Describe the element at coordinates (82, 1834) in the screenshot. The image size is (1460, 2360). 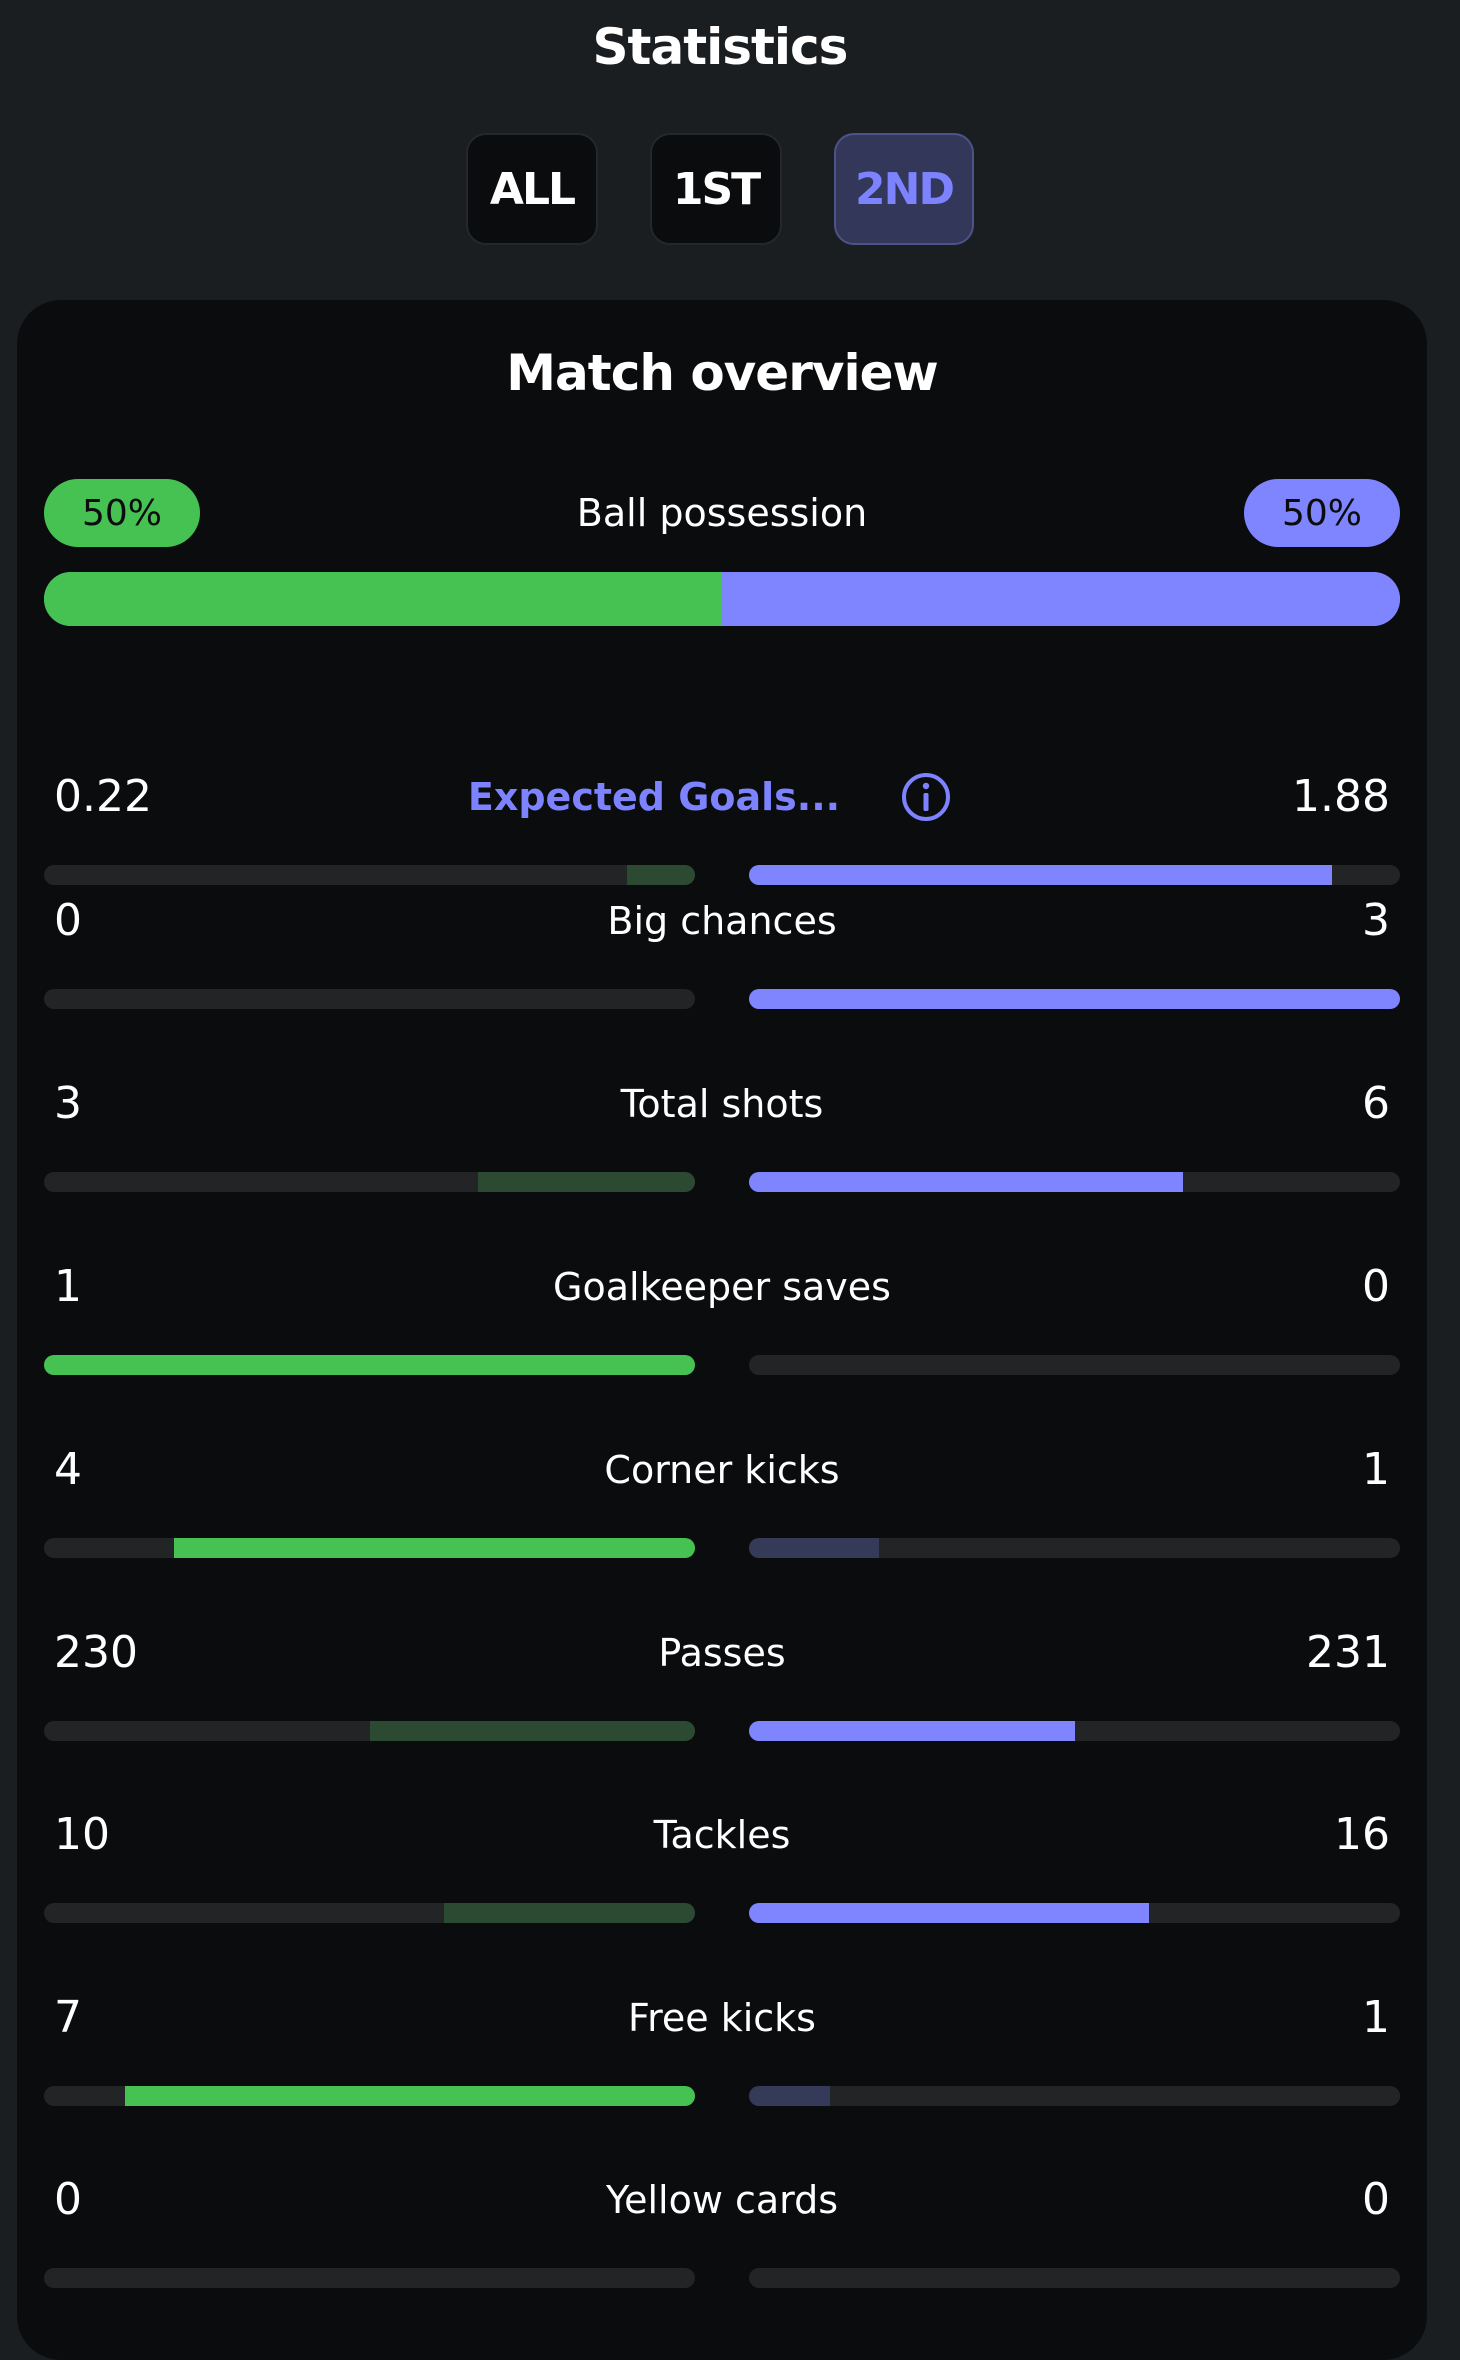
I see `home-value: 10` at that location.